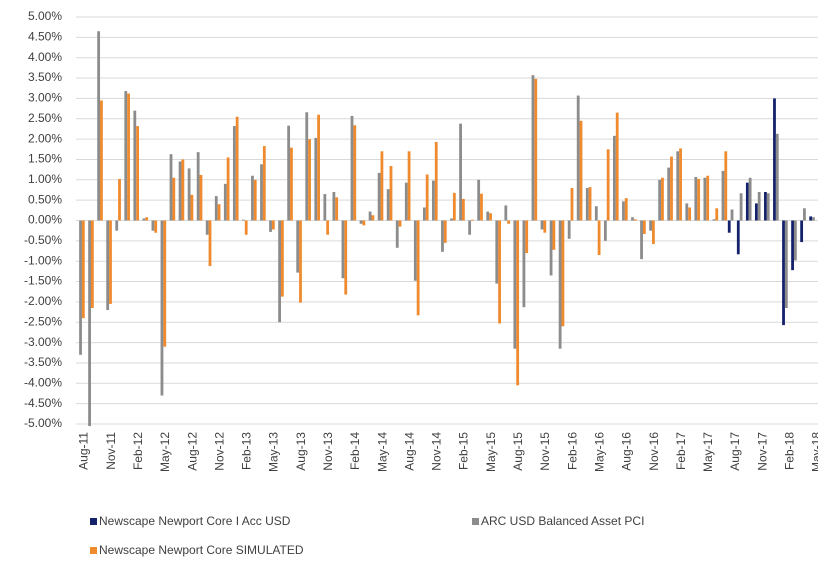 Image resolution: width=818 pixels, height=561 pixels. I want to click on x-tick-label: May-14, so click(382, 452).